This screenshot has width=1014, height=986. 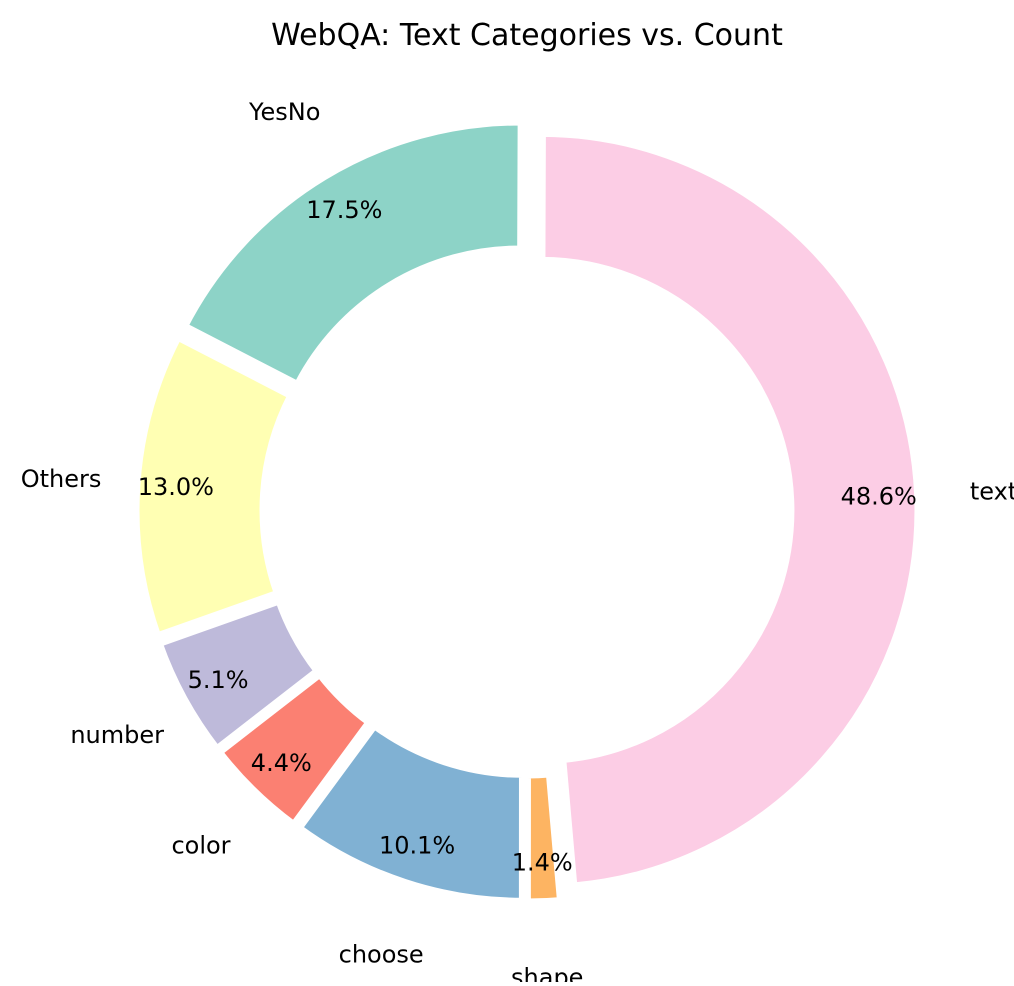 What do you see at coordinates (344, 210) in the screenshot?
I see `pct-label-yesno: 17.5%` at bounding box center [344, 210].